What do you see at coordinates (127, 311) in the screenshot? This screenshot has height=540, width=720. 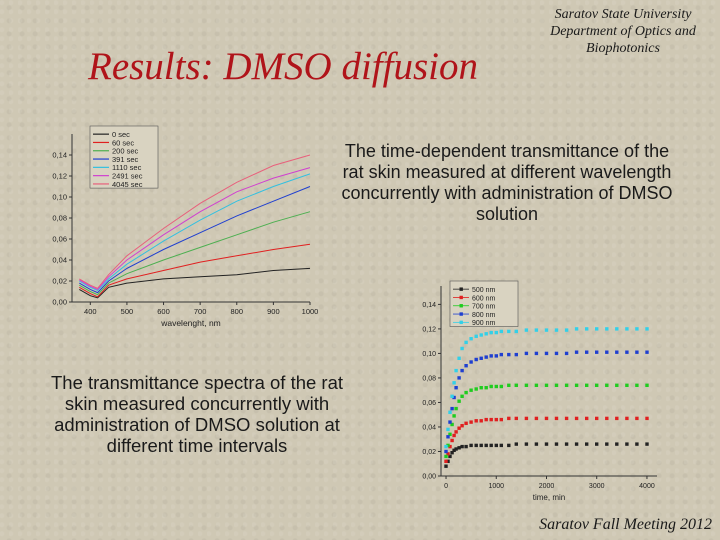 I see `x-tick-label: 500` at bounding box center [127, 311].